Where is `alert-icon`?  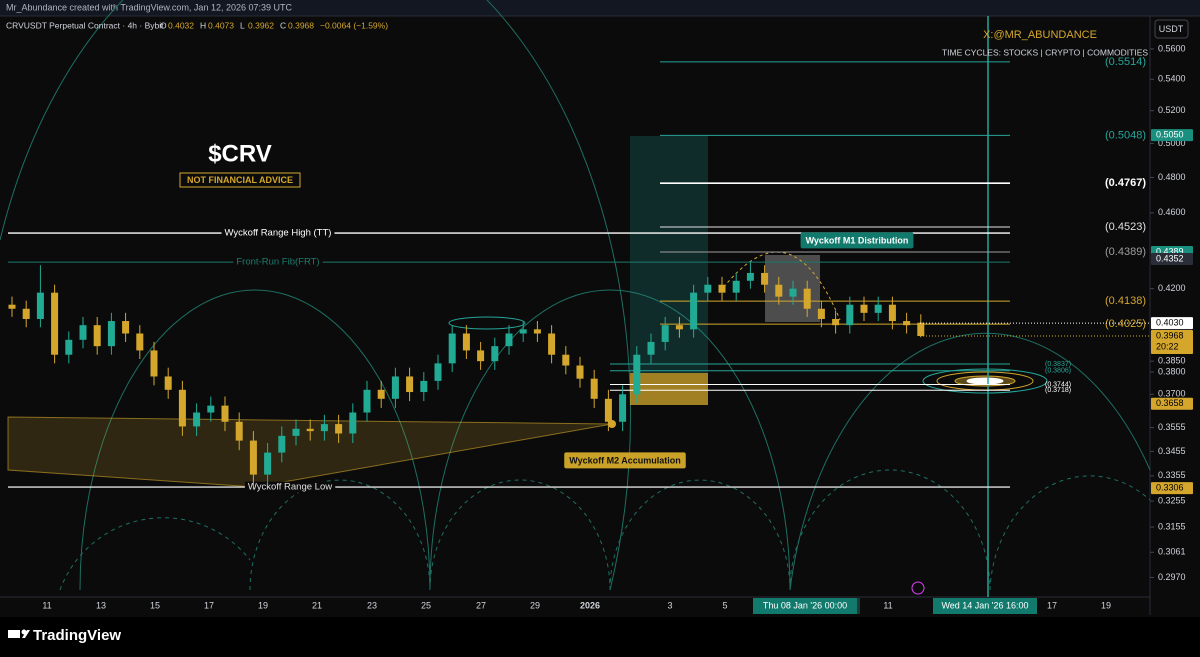 alert-icon is located at coordinates (918, 588).